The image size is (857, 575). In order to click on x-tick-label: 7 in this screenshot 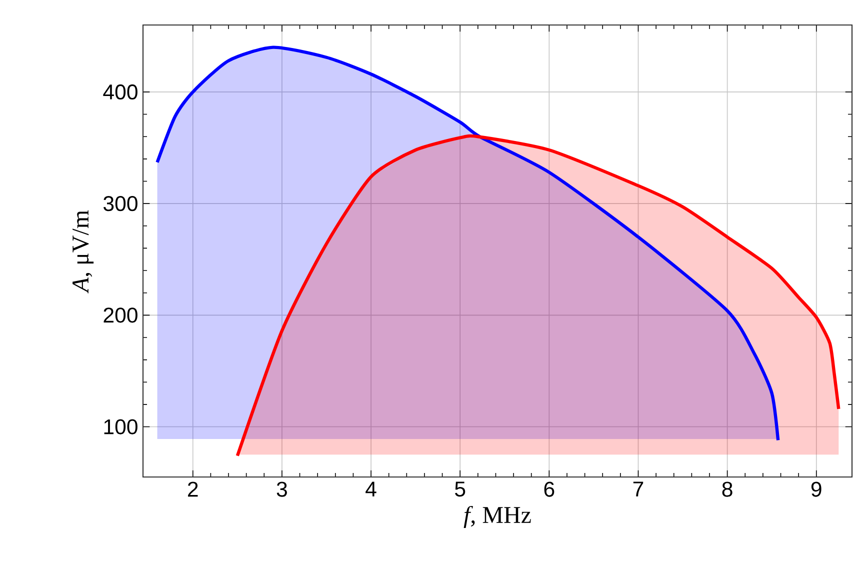, I will do `click(638, 489)`.